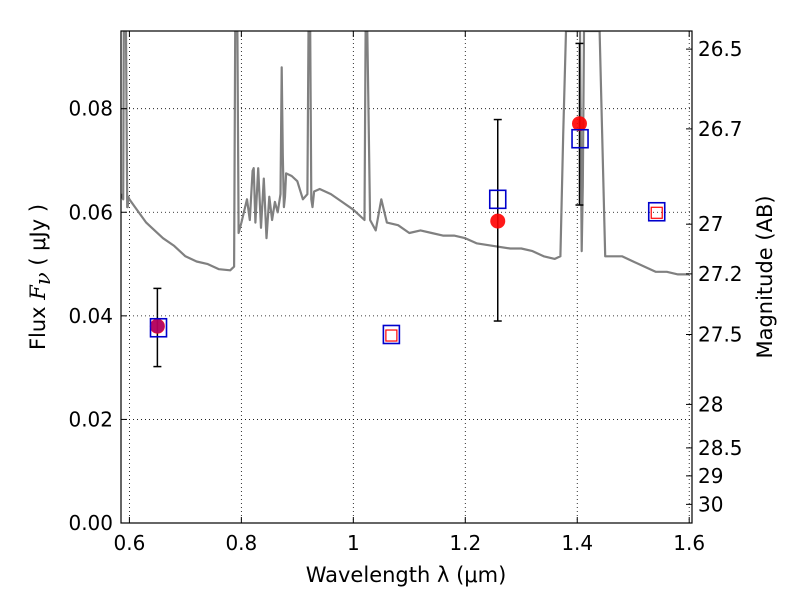 The height and width of the screenshot is (600, 800). What do you see at coordinates (577, 543) in the screenshot?
I see `x-tick-label: 1.4` at bounding box center [577, 543].